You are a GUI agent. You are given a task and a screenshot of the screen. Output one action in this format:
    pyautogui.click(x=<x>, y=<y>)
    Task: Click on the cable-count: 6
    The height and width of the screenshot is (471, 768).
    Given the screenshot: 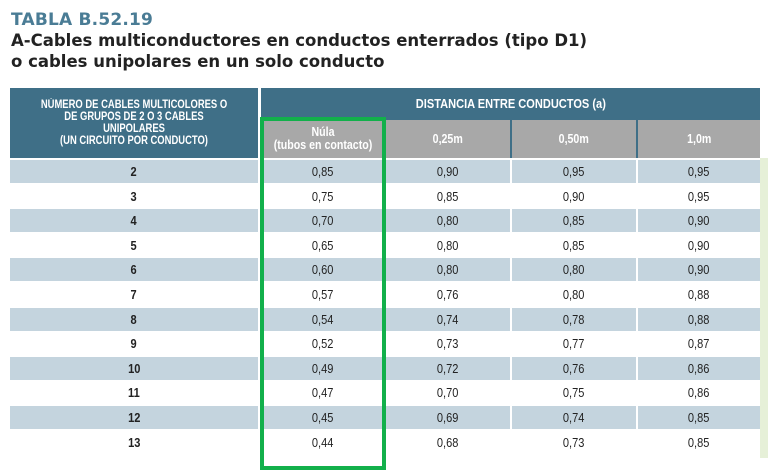 What is the action you would take?
    pyautogui.click(x=134, y=270)
    